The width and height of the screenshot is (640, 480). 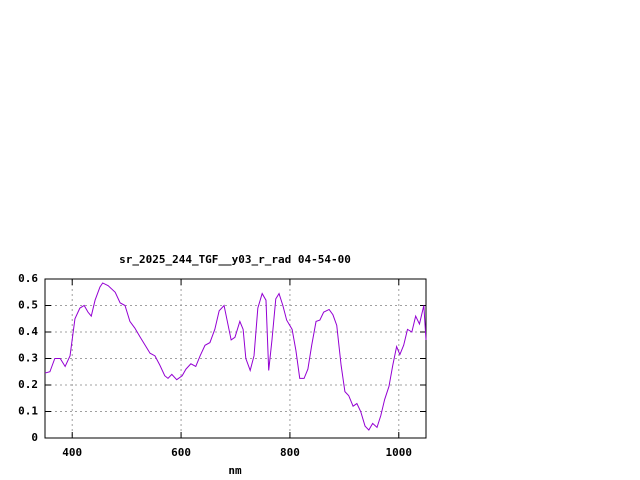 I want to click on y-tick-label: 0.5, so click(x=28, y=305).